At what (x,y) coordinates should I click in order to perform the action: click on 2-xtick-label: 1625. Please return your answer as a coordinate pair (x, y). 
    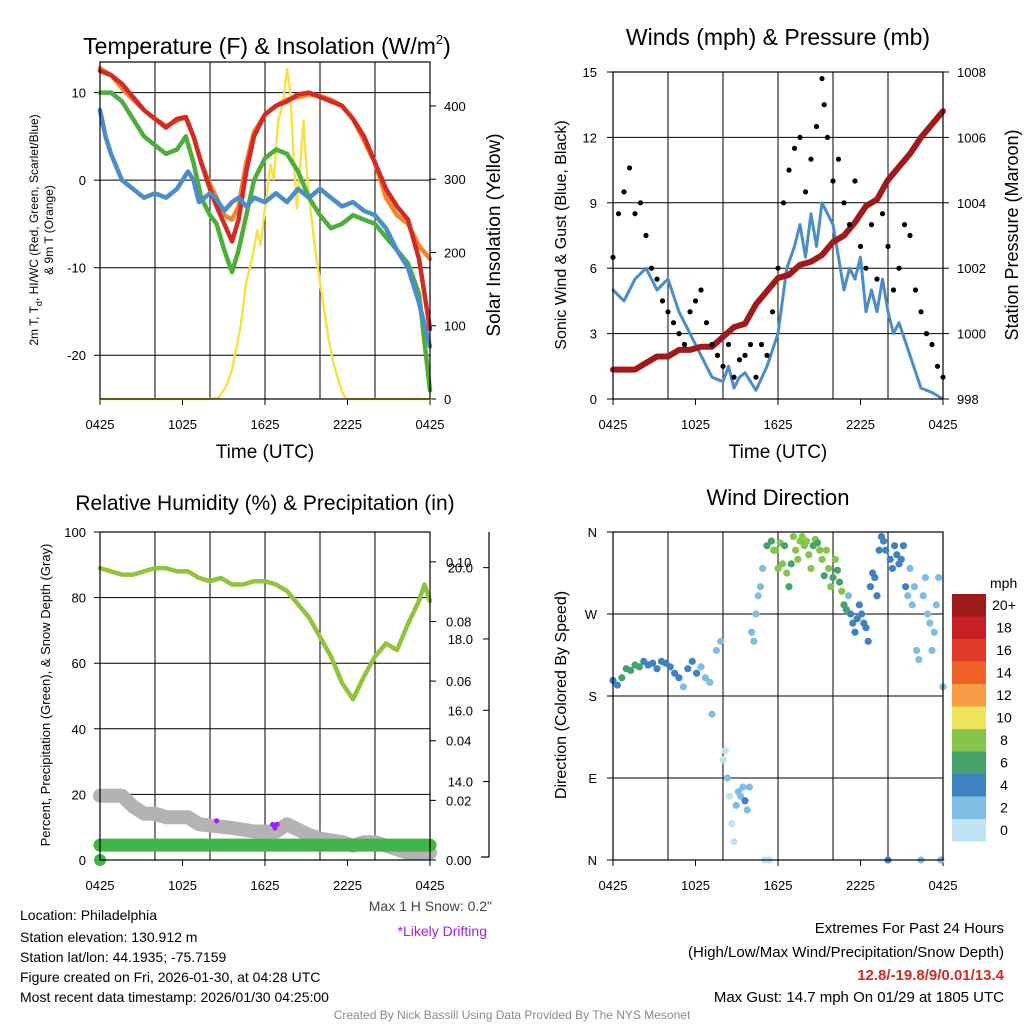
    Looking at the image, I should click on (265, 885).